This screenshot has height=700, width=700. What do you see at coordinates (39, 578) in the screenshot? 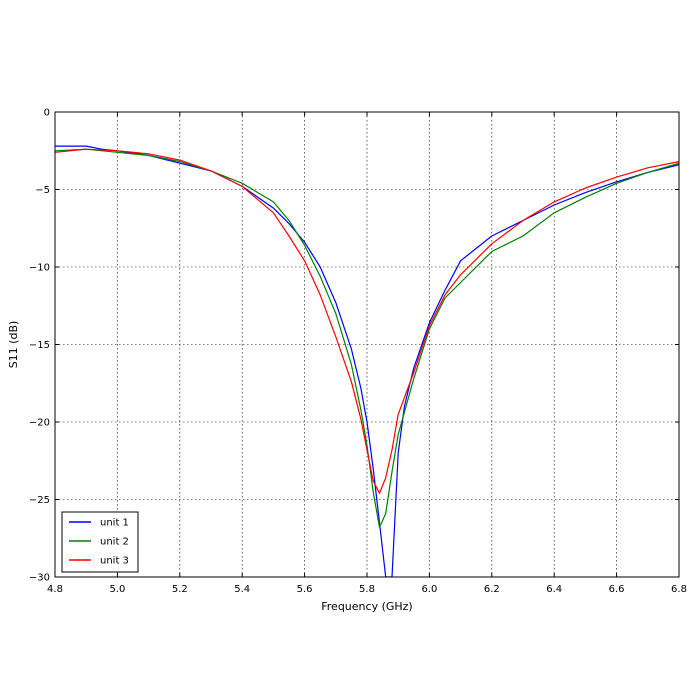
I see `y-tick-label: −30` at bounding box center [39, 578].